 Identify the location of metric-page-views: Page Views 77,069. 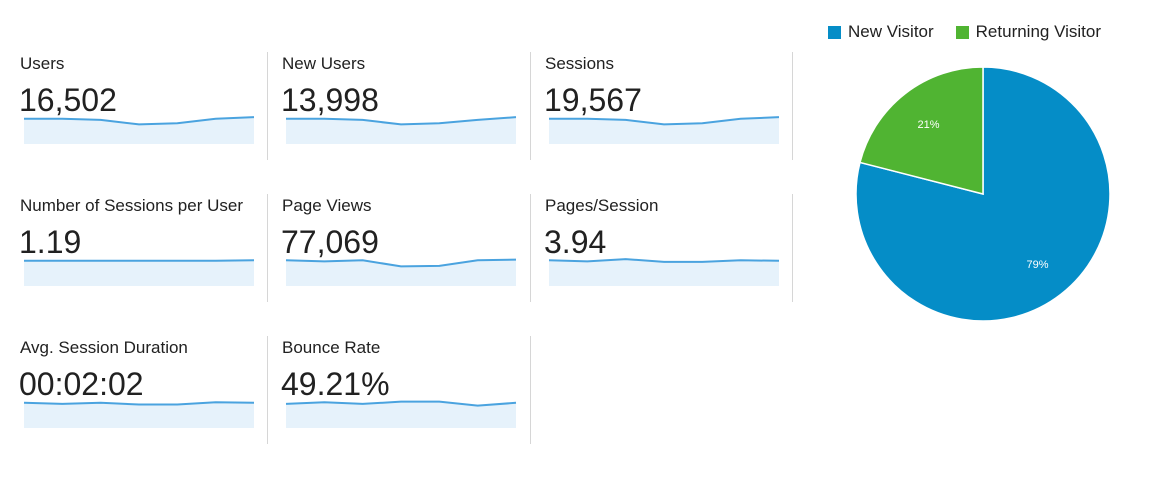
(393, 249).